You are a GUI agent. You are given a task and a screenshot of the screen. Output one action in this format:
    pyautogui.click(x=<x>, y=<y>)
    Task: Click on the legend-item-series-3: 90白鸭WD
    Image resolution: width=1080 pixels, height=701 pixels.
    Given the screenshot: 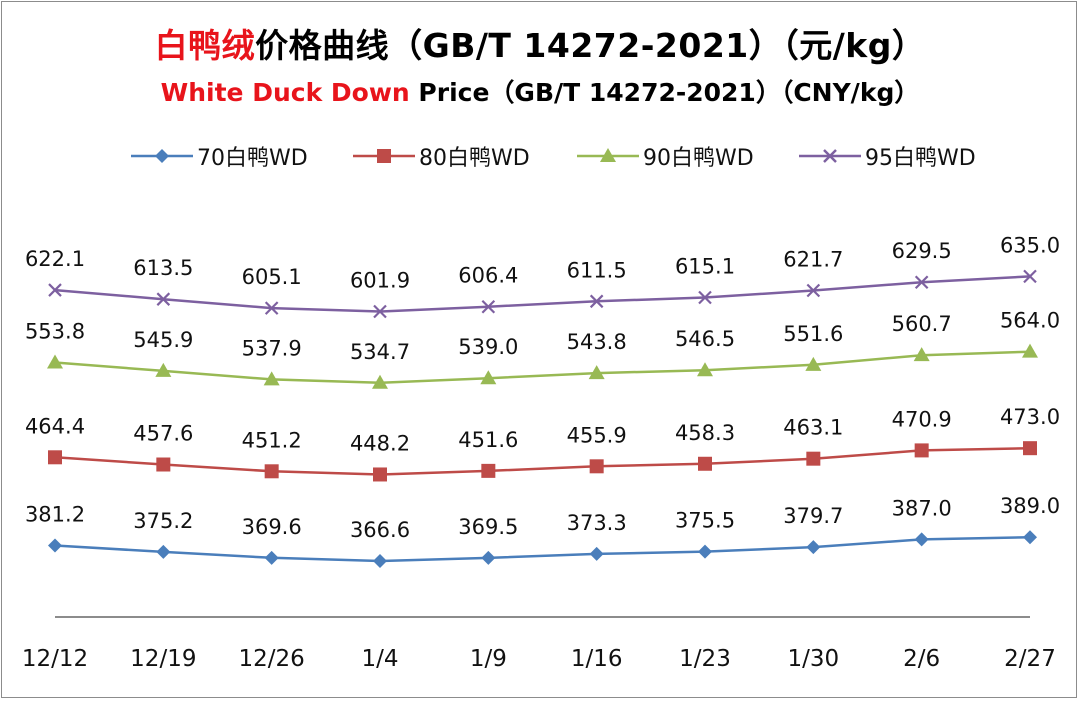 What is the action you would take?
    pyautogui.click(x=665, y=156)
    